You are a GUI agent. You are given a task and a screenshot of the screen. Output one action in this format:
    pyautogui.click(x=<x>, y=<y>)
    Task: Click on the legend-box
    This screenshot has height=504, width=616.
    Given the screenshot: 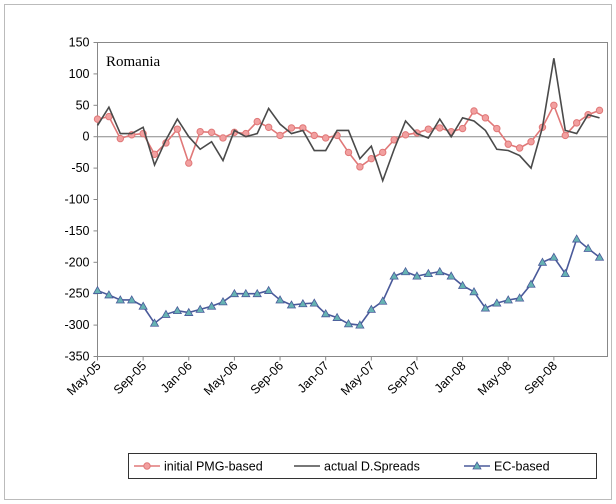 What is the action you would take?
    pyautogui.click(x=362, y=466)
    